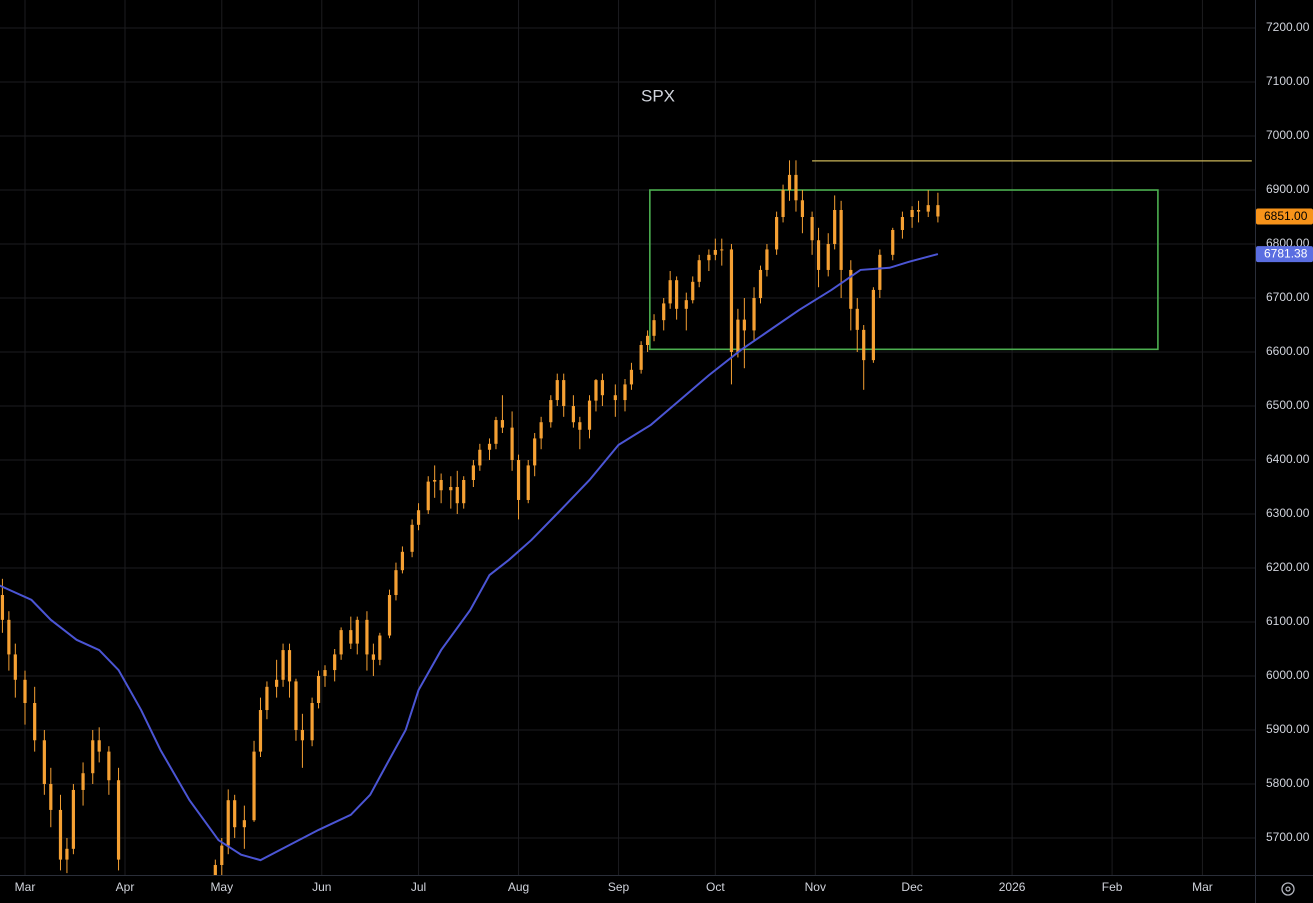  I want to click on x-tick-label: Dec, so click(911, 887).